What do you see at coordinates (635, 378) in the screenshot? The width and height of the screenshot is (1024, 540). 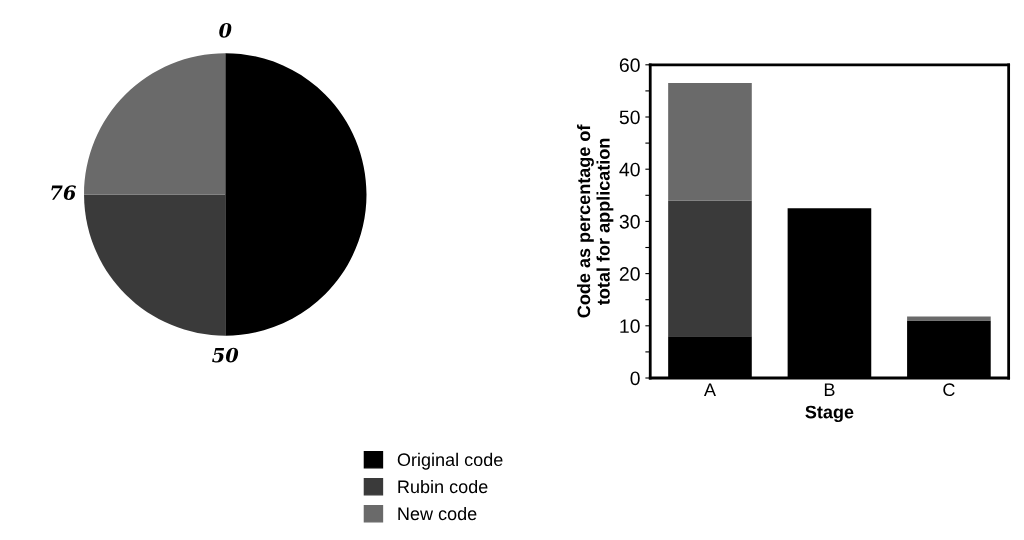 I see `y-tick-label: 0` at bounding box center [635, 378].